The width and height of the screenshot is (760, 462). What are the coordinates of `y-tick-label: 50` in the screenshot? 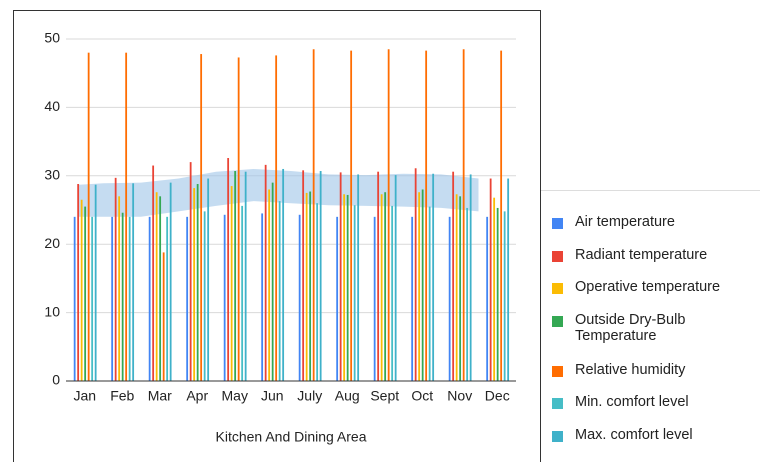 It's located at (52, 38).